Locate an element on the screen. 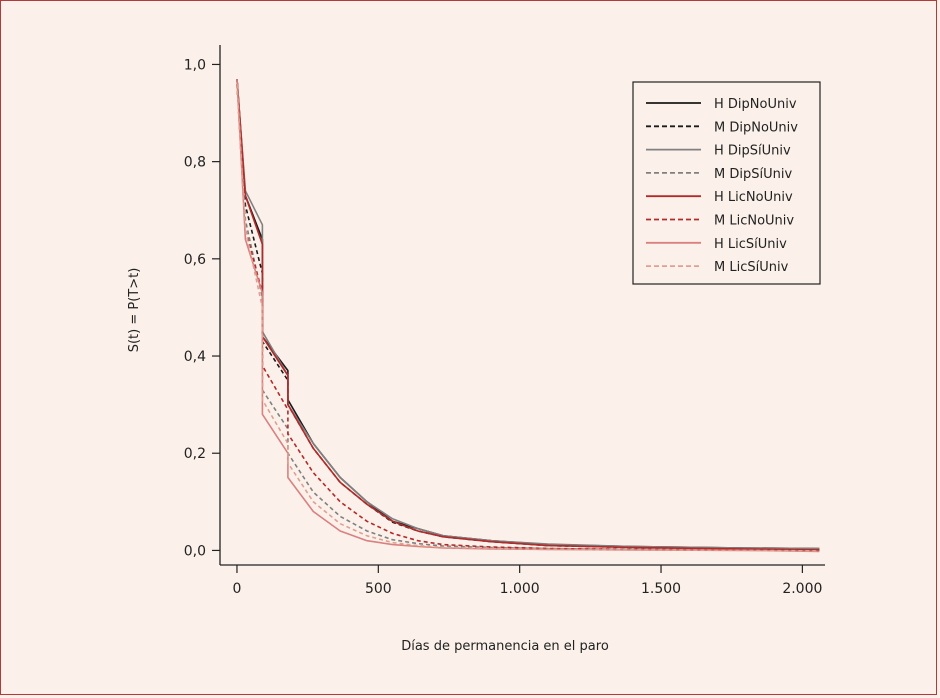  y-tick-label: 0,0 is located at coordinates (195, 551).